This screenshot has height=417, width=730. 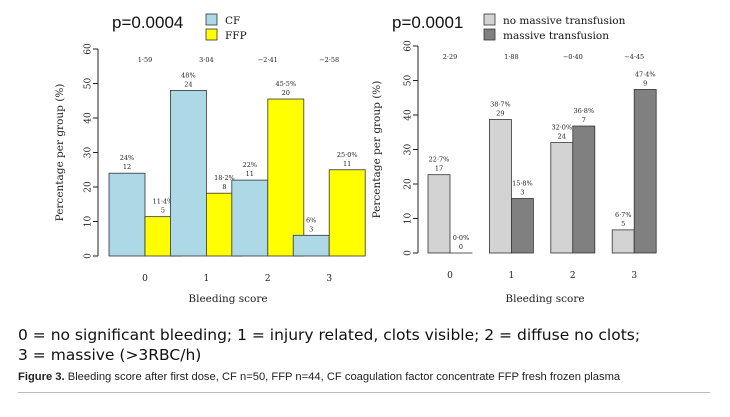 I want to click on bar-pct-label: 32·0%, so click(x=561, y=128).